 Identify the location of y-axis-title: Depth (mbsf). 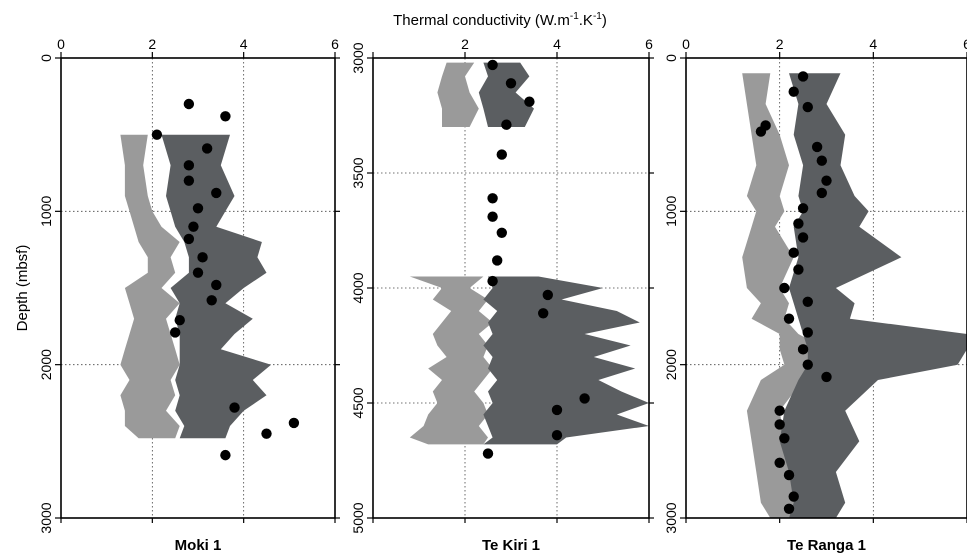
(22, 288).